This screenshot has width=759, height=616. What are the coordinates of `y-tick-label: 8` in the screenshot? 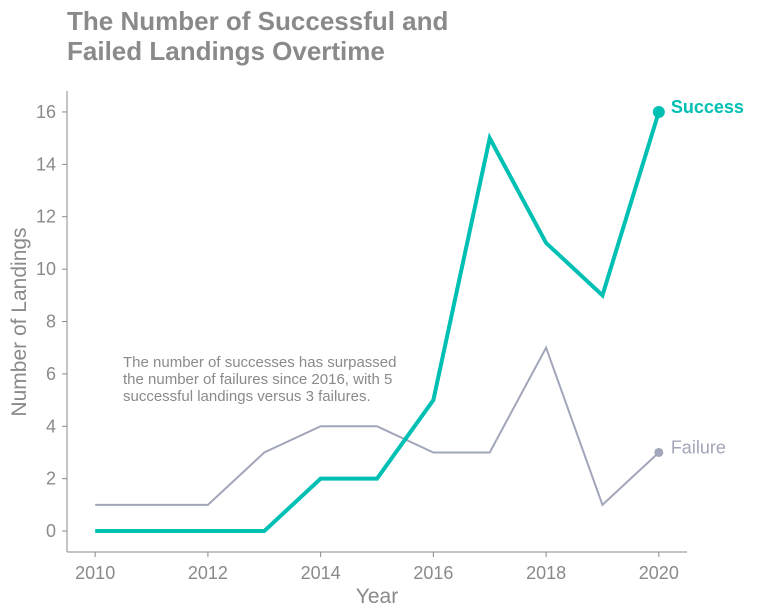 It's located at (51, 322).